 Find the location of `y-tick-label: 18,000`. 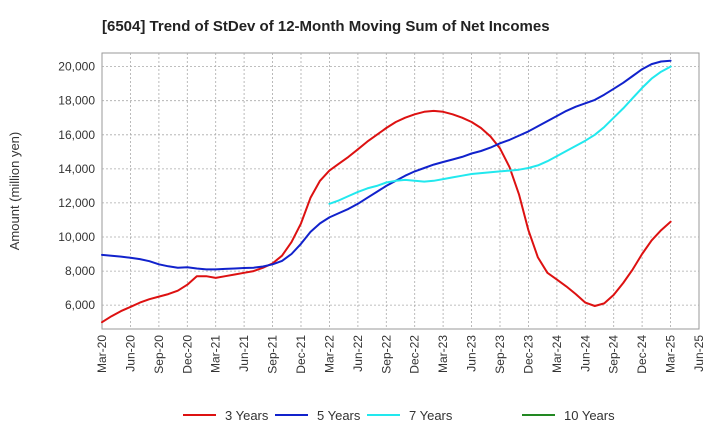

y-tick-label: 18,000 is located at coordinates (76, 101).